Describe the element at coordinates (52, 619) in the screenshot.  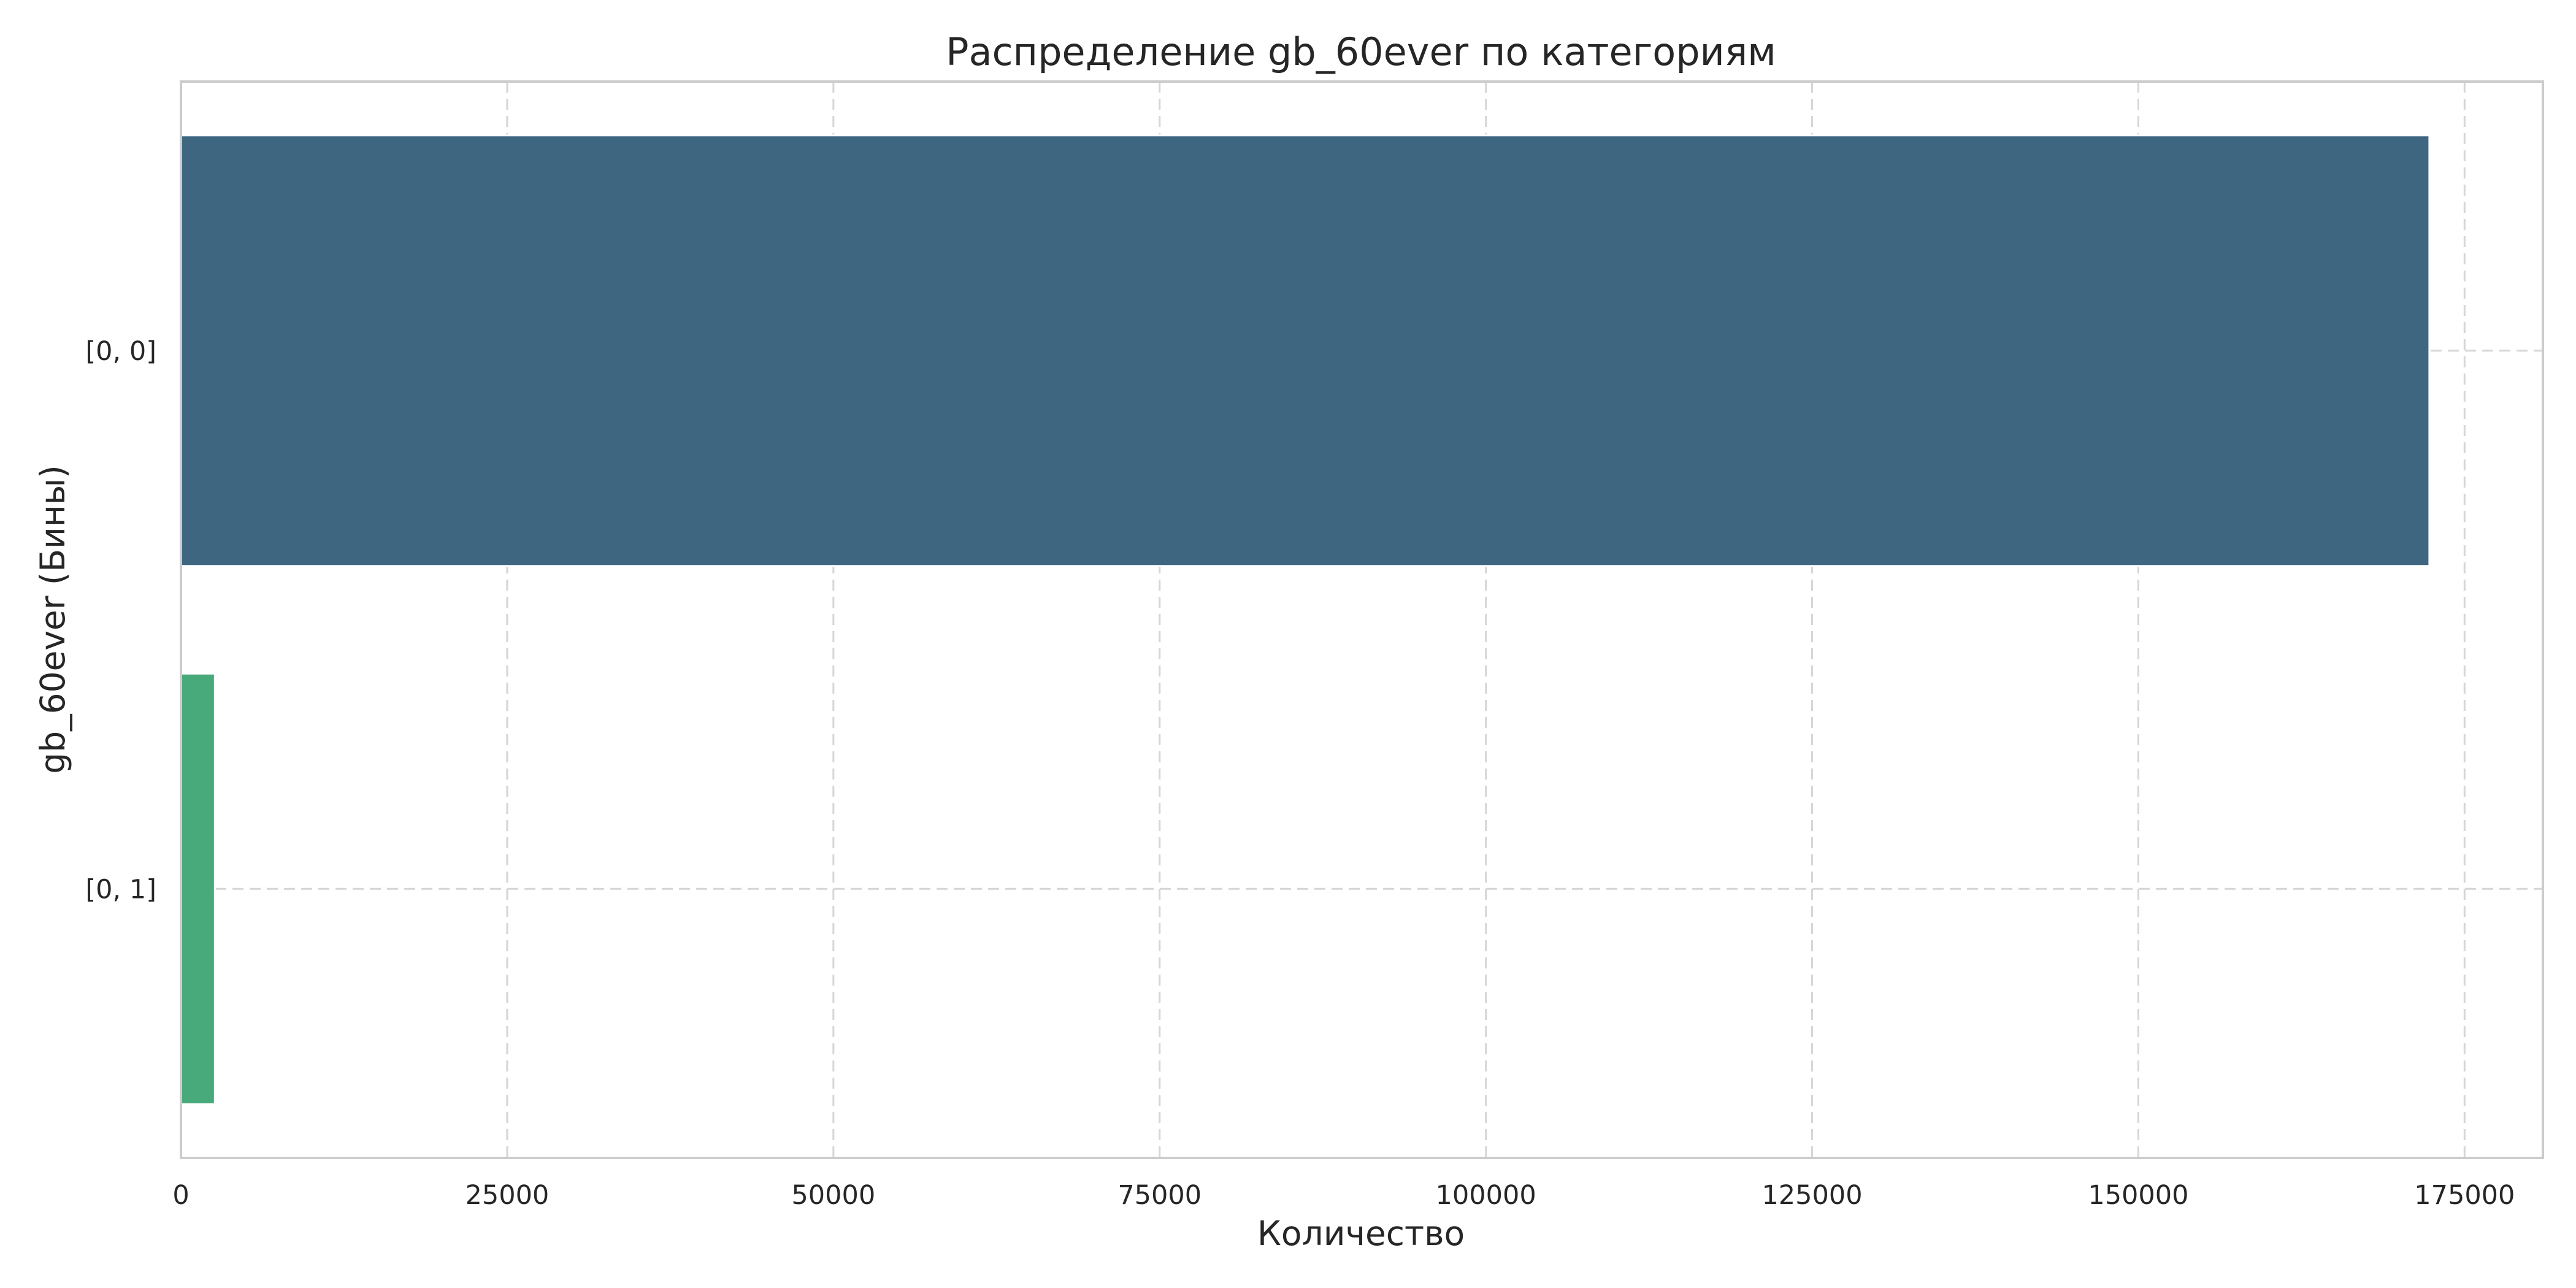
I see `y-axis-label: gb_60ever (Бины)` at that location.